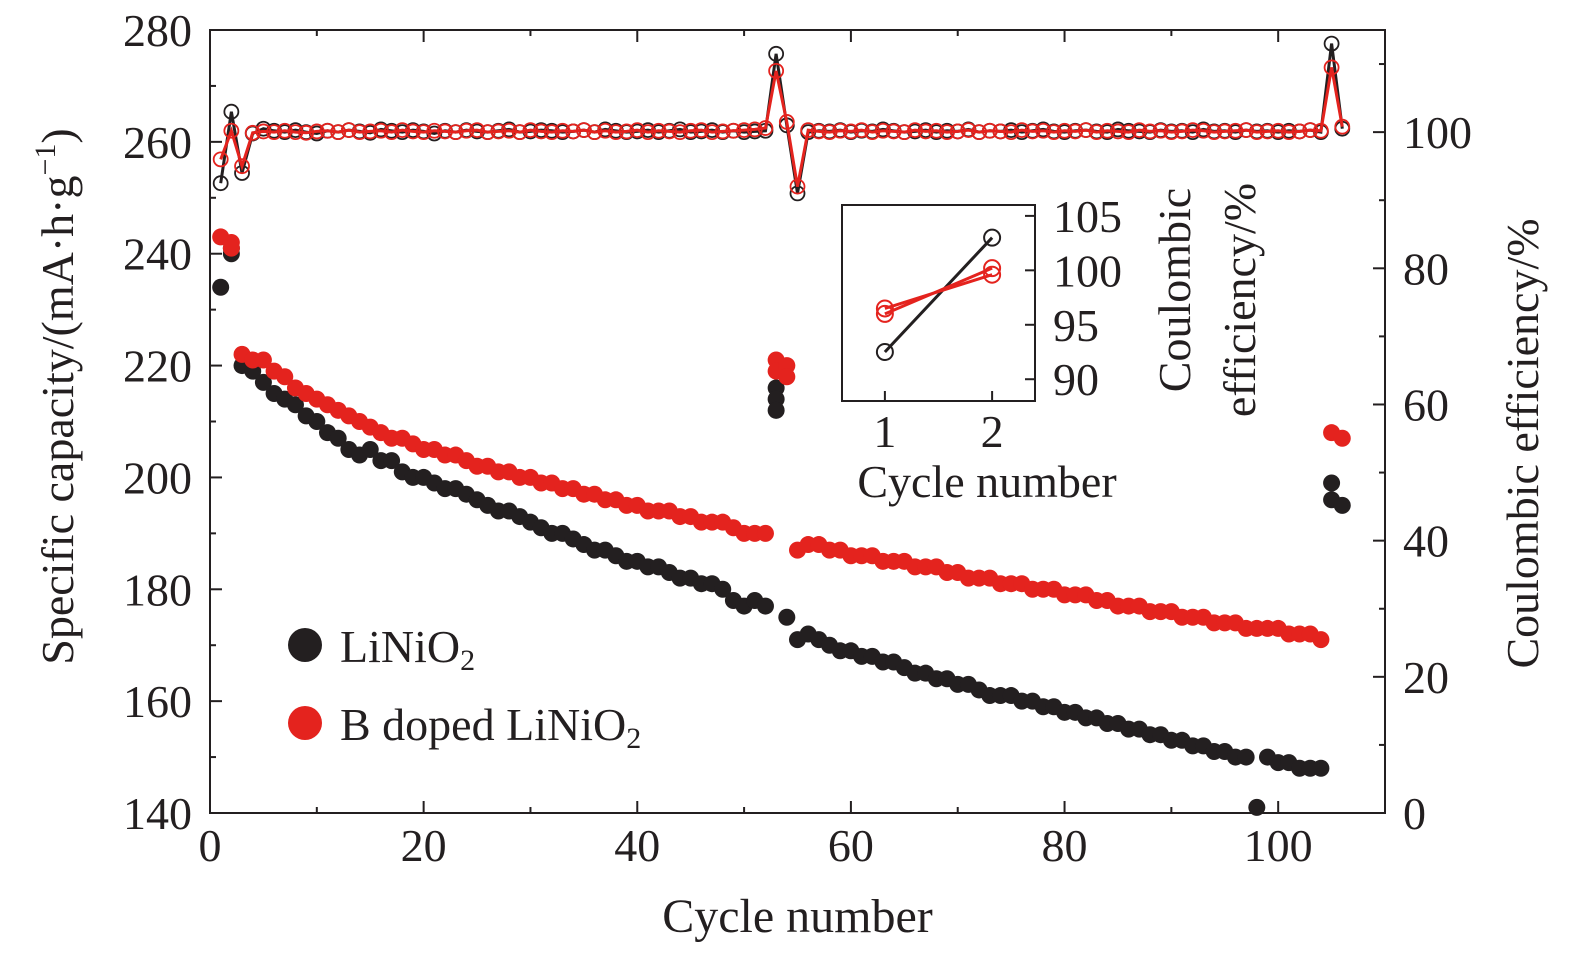  Describe the element at coordinates (1414, 813) in the screenshot. I see `y2-tick-label: 0` at that location.